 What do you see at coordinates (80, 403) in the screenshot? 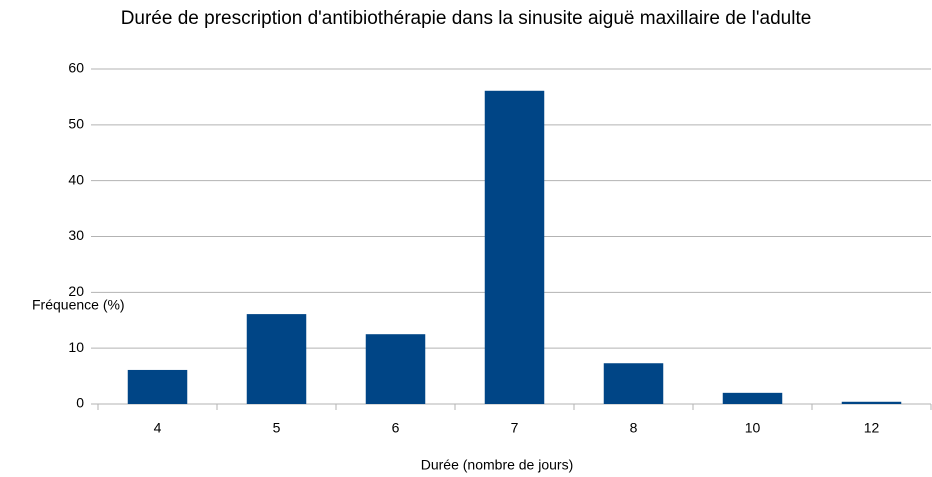
I see `y-tick-label: 0` at bounding box center [80, 403].